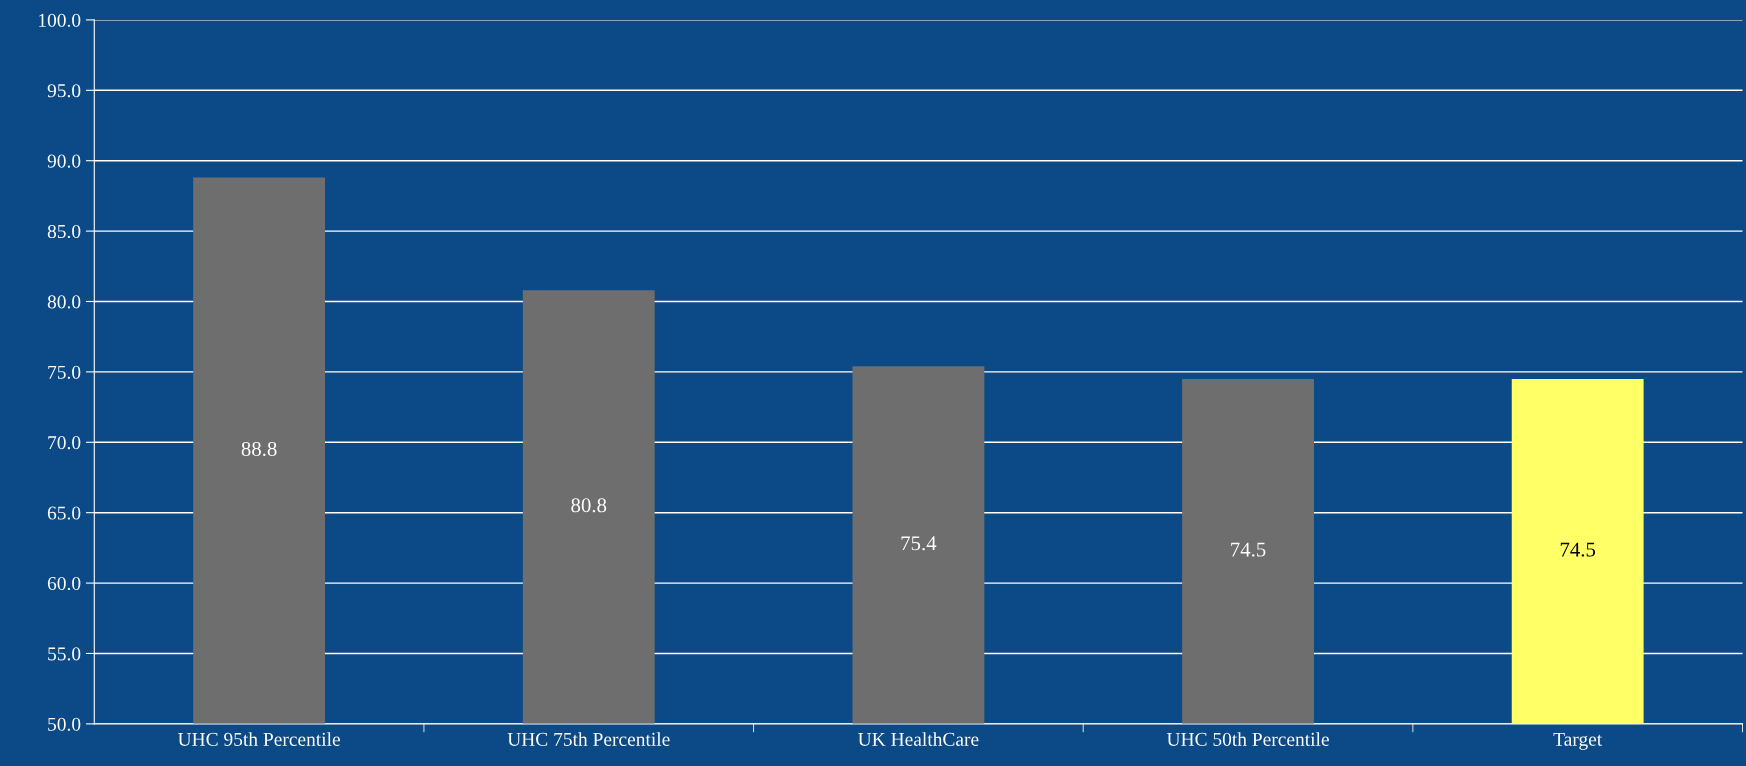 The image size is (1746, 766). Describe the element at coordinates (919, 543) in the screenshot. I see `data-label: 75.4` at that location.